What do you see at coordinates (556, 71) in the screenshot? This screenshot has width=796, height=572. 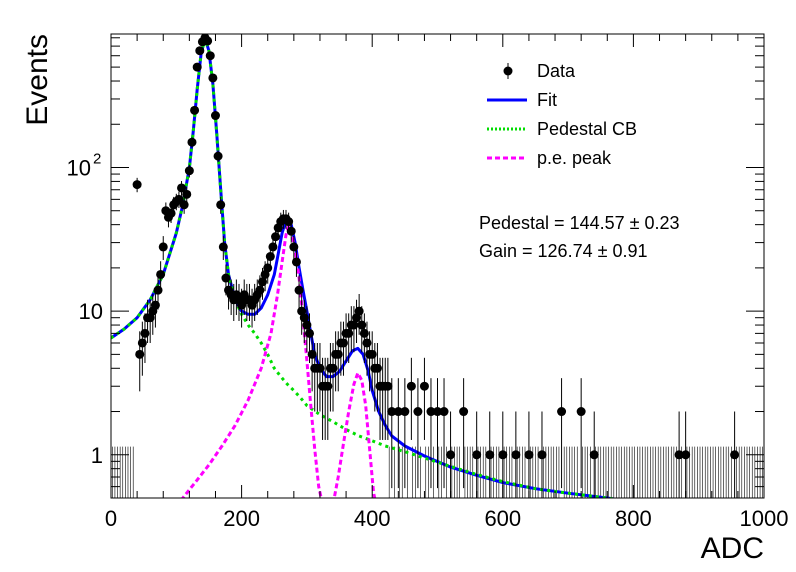 I see `legend-label-data: Data` at bounding box center [556, 71].